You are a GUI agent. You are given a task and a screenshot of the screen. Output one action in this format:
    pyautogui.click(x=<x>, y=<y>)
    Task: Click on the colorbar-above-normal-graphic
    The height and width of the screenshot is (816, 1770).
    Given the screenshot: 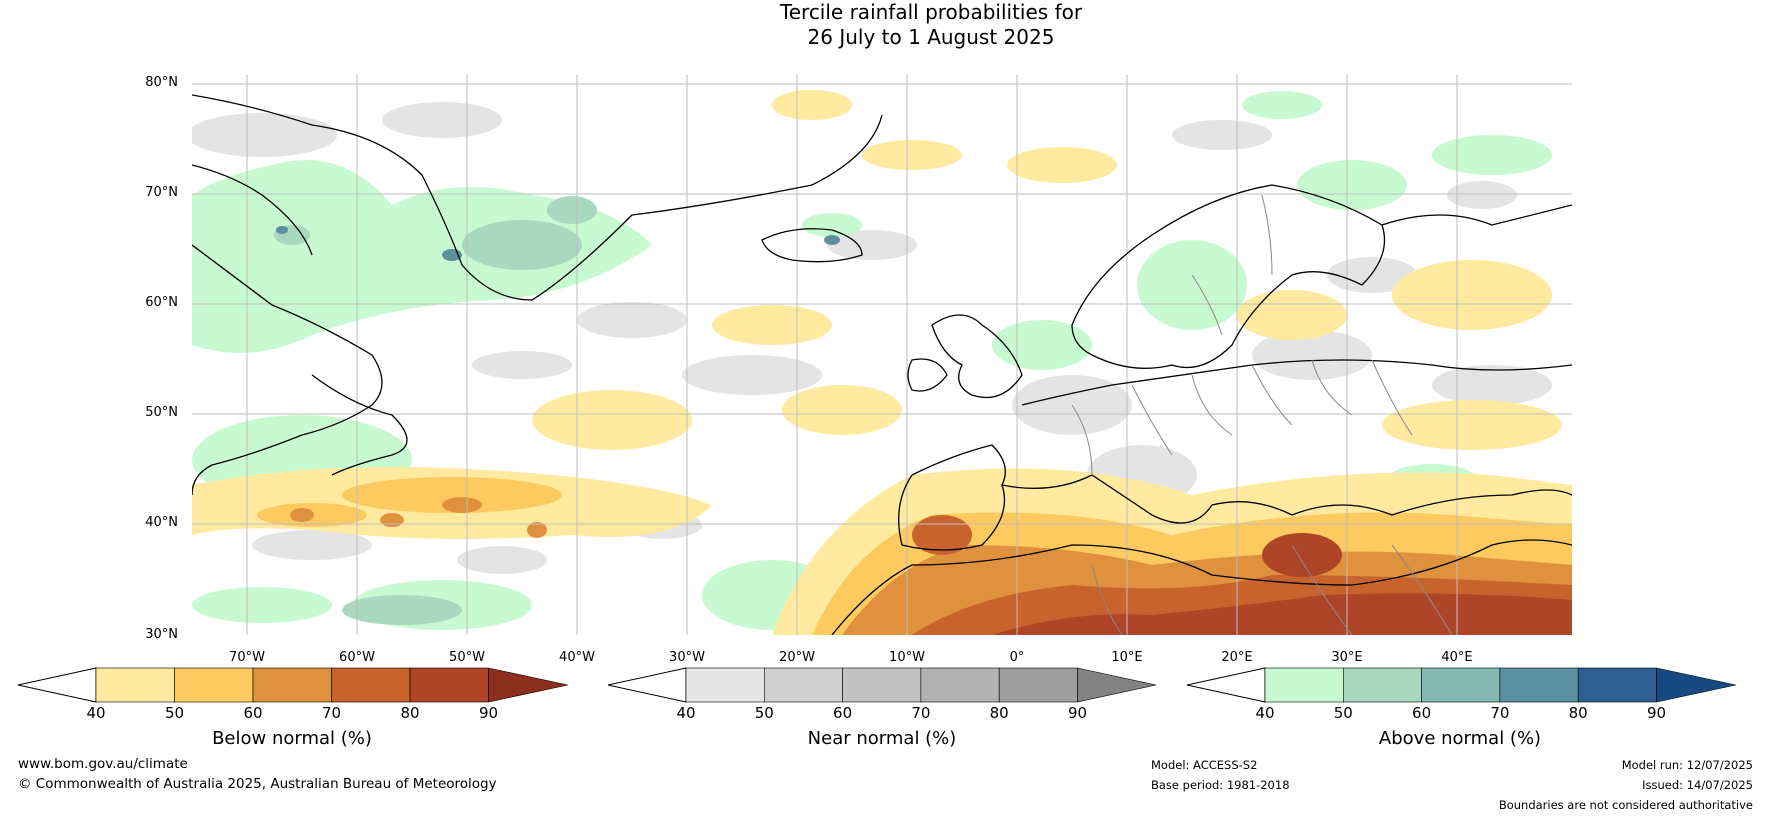 What is the action you would take?
    pyautogui.click(x=1461, y=685)
    